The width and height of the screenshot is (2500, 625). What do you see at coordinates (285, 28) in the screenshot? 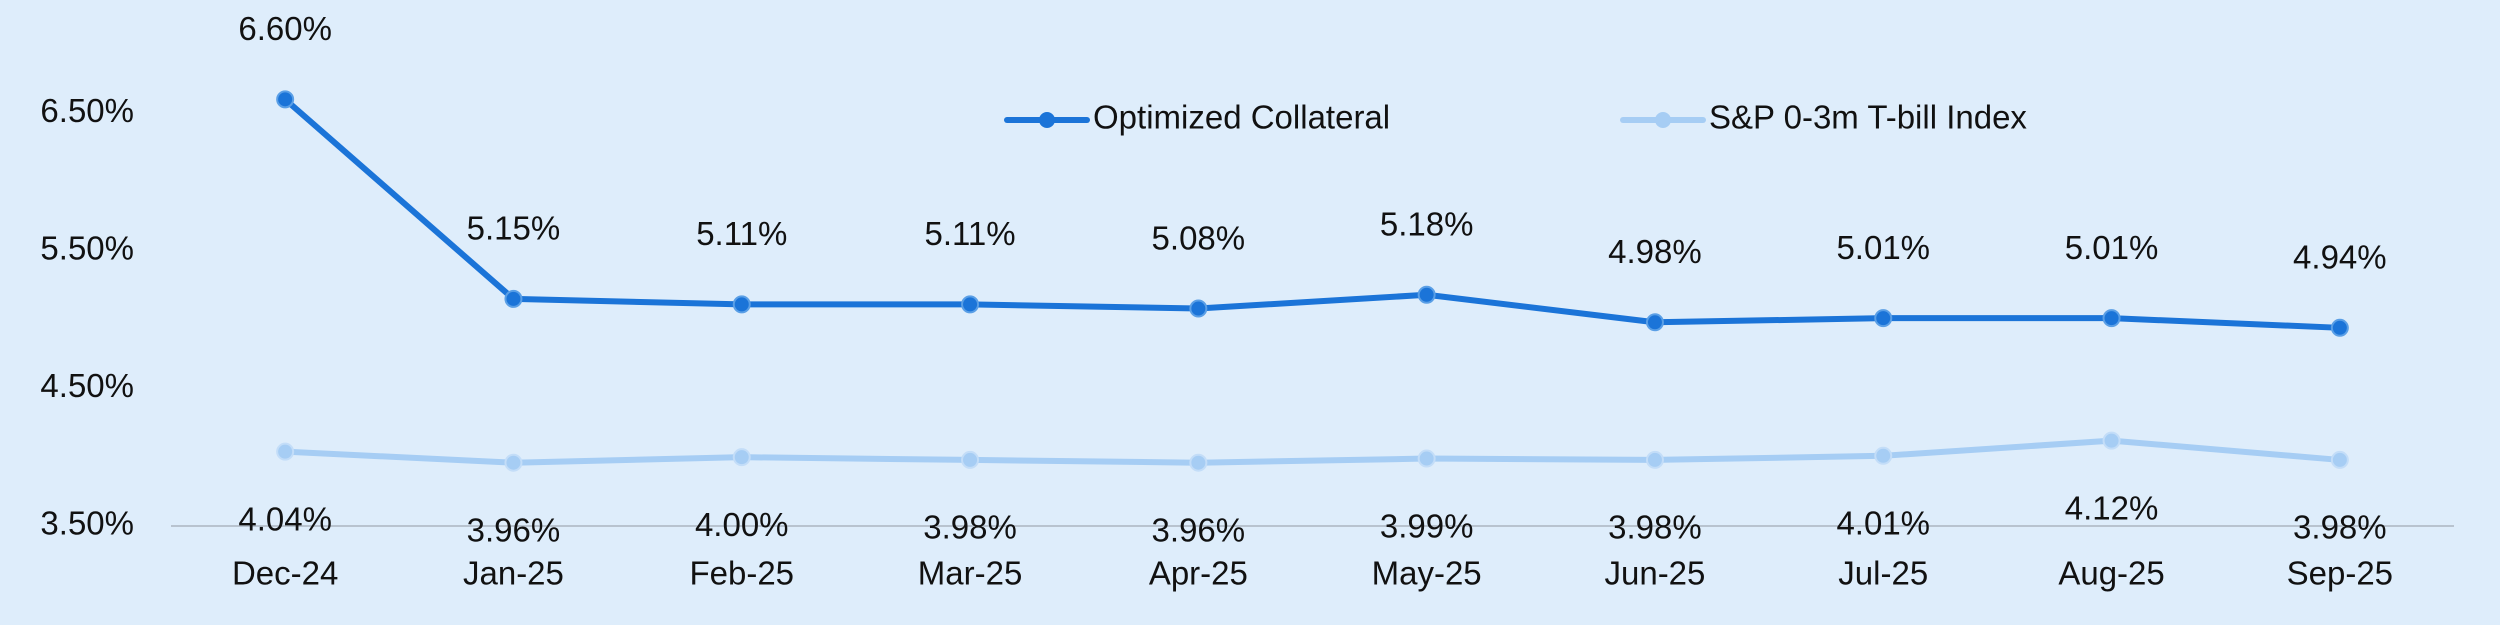
I see `data-label: 6.60%` at bounding box center [285, 28].